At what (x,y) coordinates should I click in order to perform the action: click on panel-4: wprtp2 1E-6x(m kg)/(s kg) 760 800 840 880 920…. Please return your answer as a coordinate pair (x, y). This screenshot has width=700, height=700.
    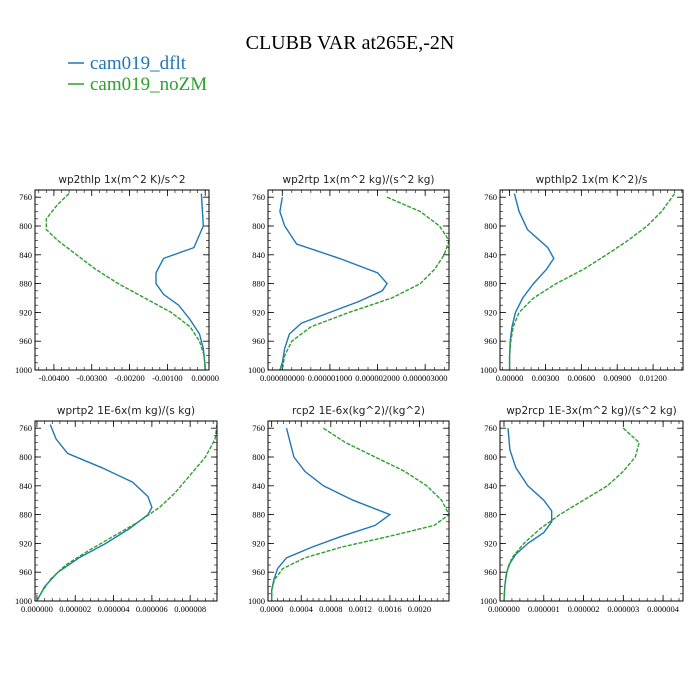
    Looking at the image, I should click on (116, 509).